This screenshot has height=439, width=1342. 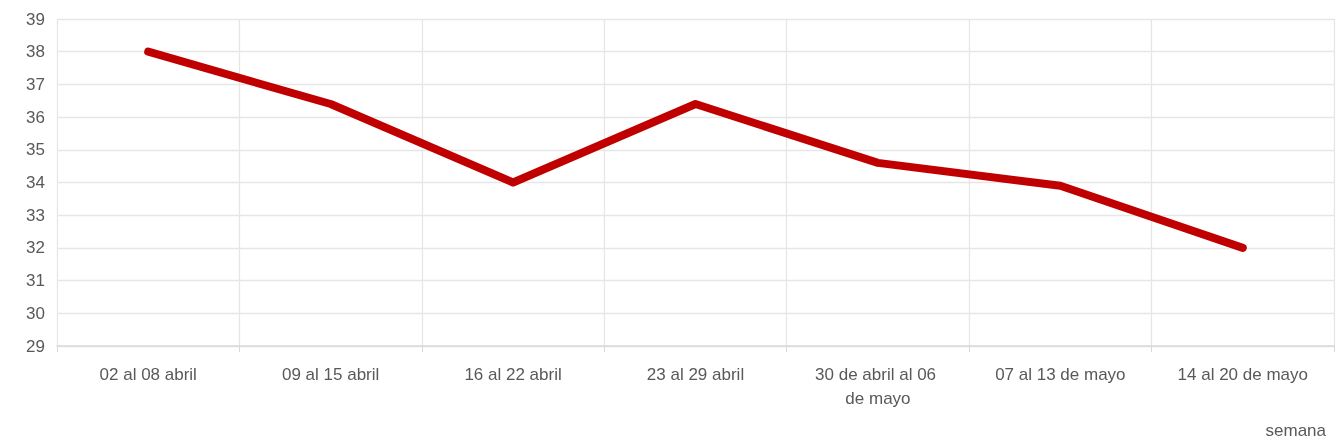 I want to click on y-tick-label: 39, so click(x=35, y=19).